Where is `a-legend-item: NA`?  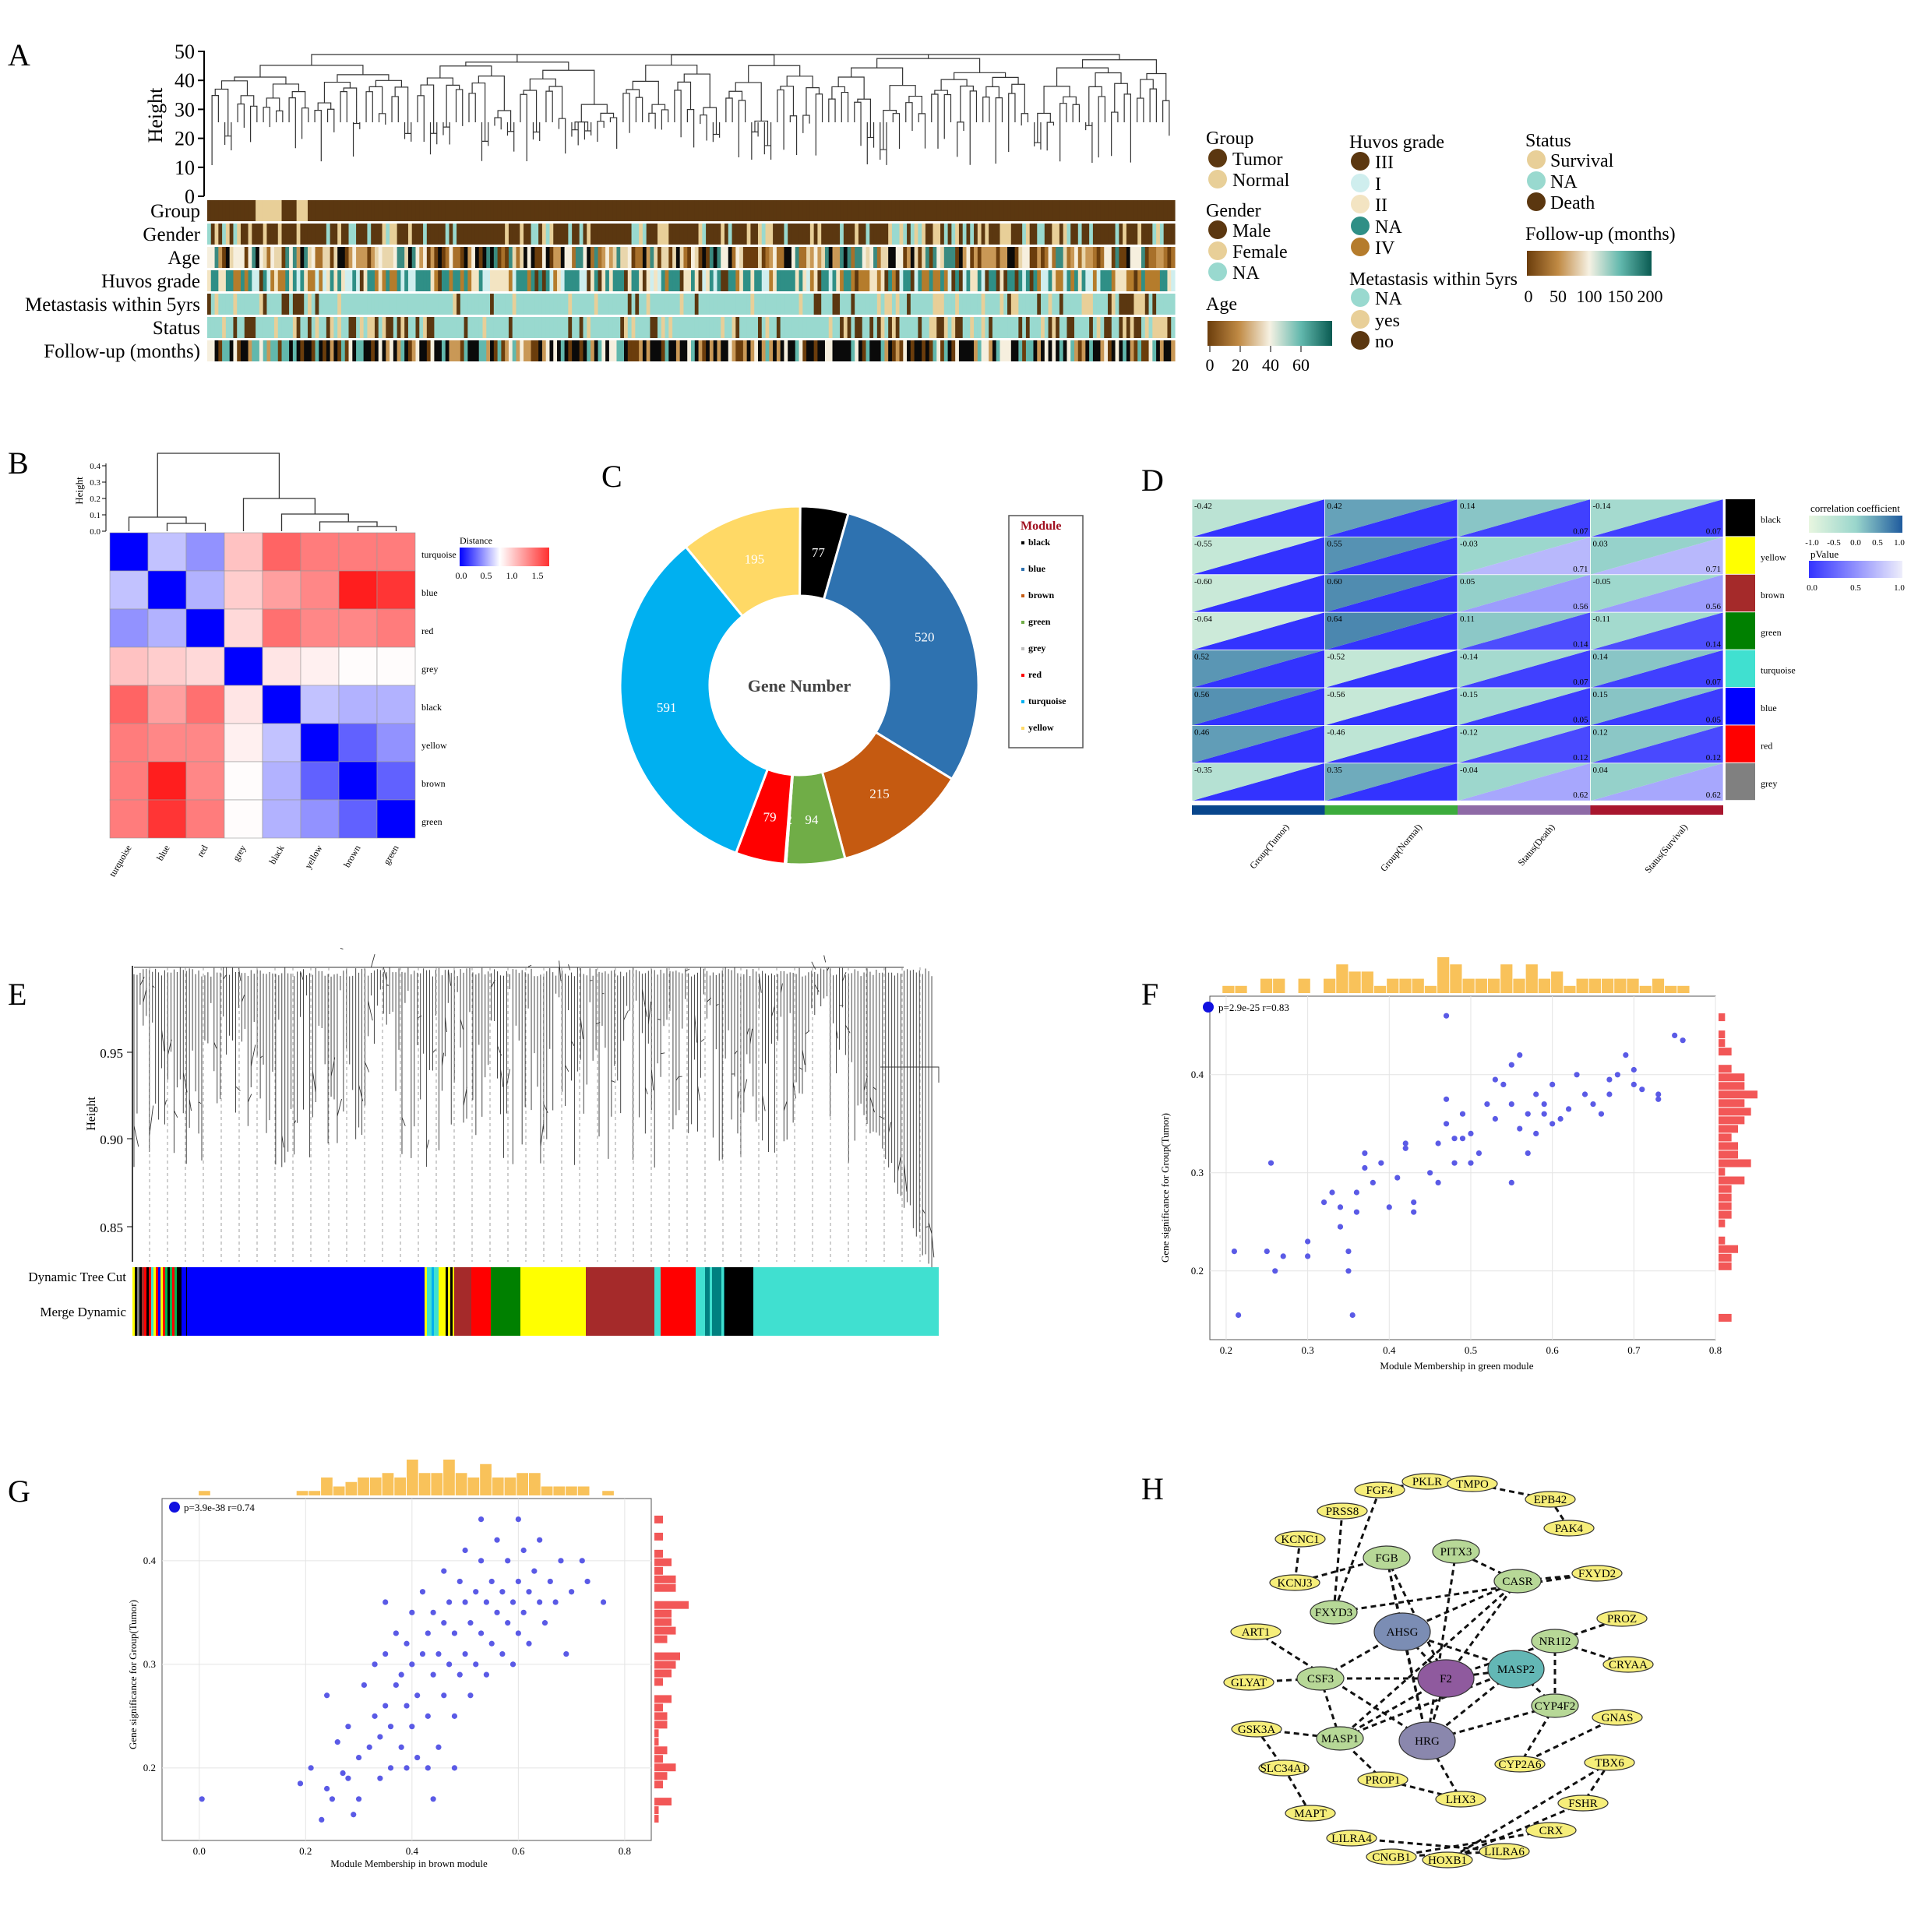
a-legend-item: NA is located at coordinates (1389, 299).